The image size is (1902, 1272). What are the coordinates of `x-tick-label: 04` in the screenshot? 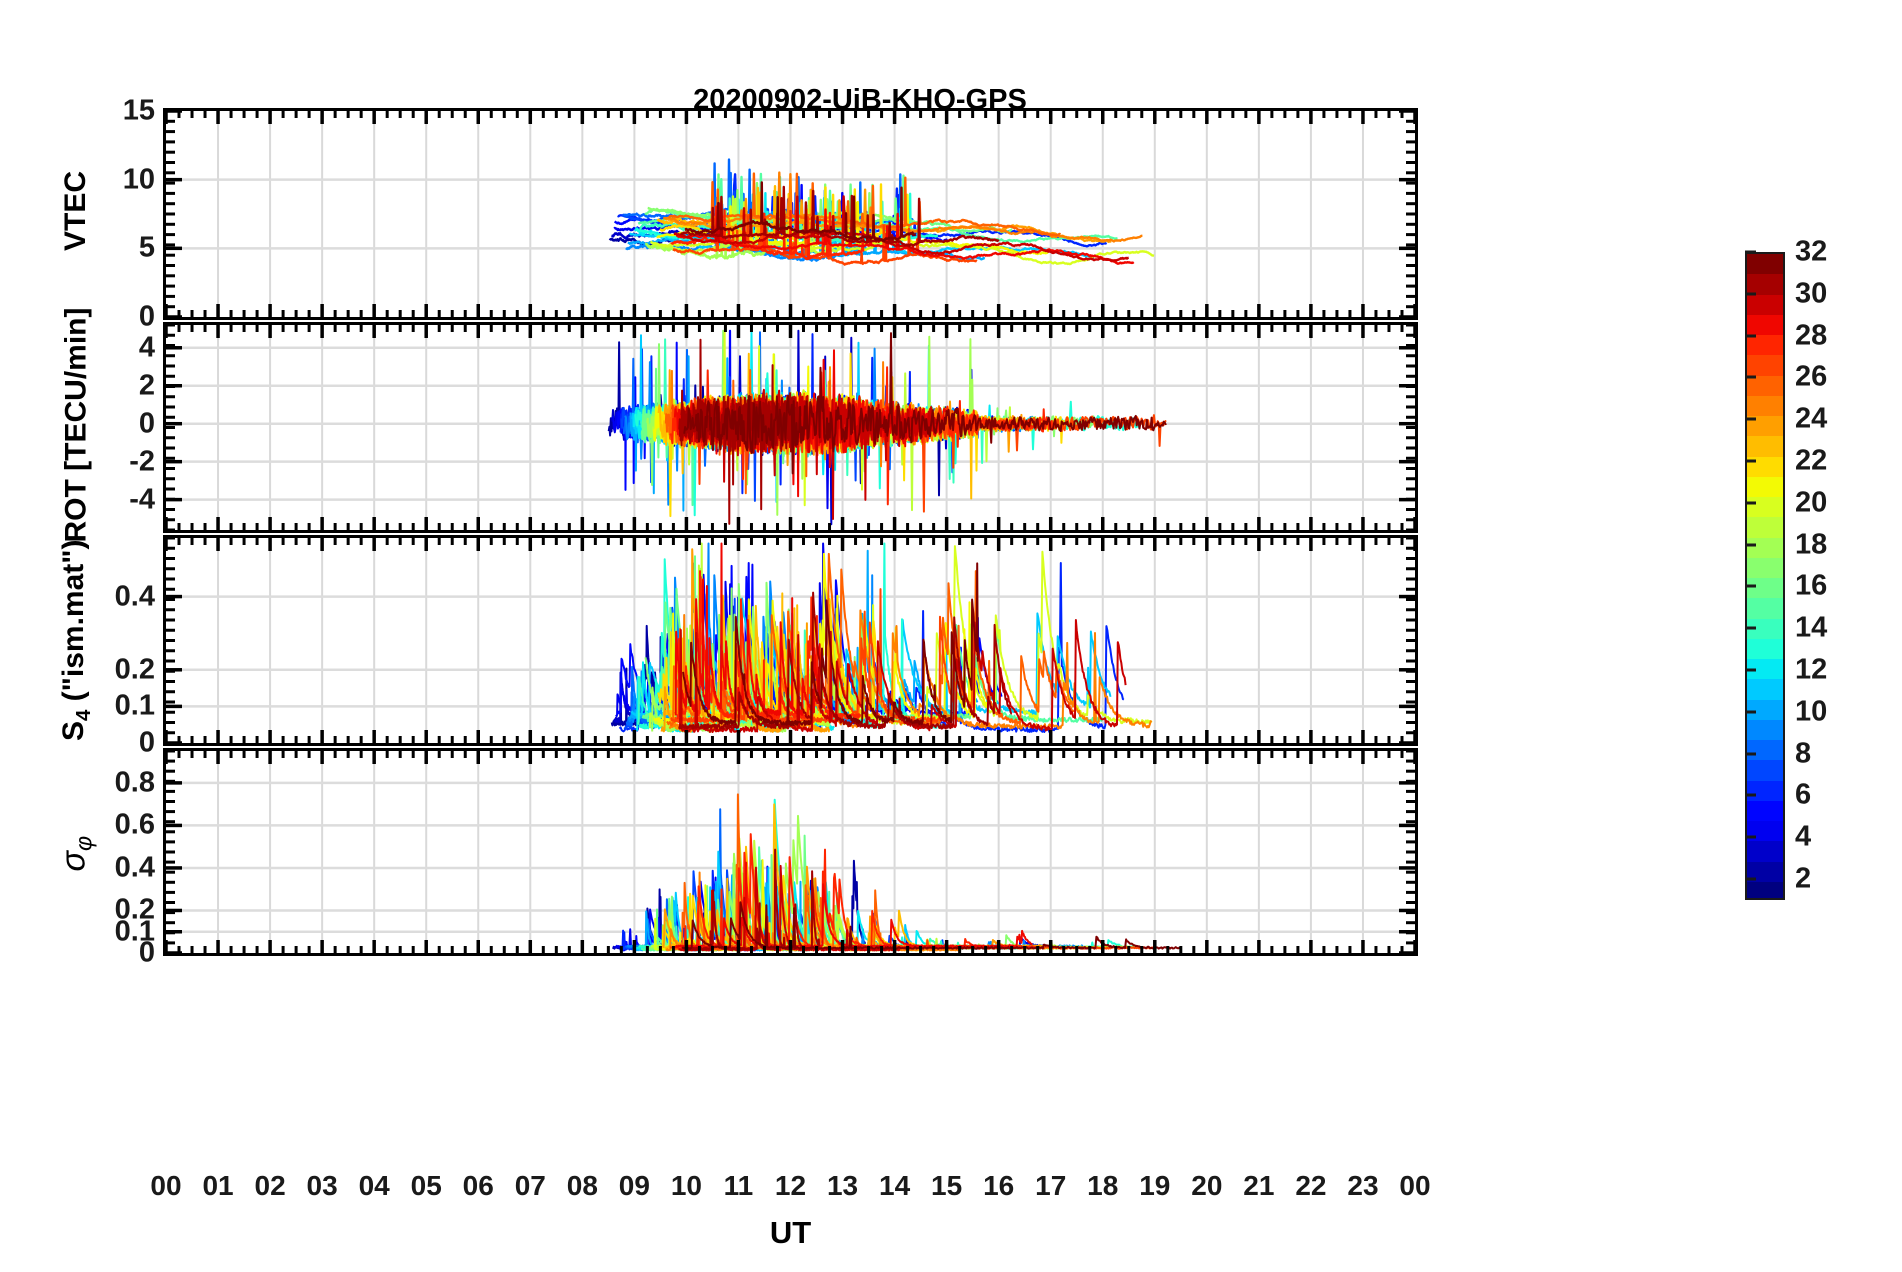 It's located at (374, 1185).